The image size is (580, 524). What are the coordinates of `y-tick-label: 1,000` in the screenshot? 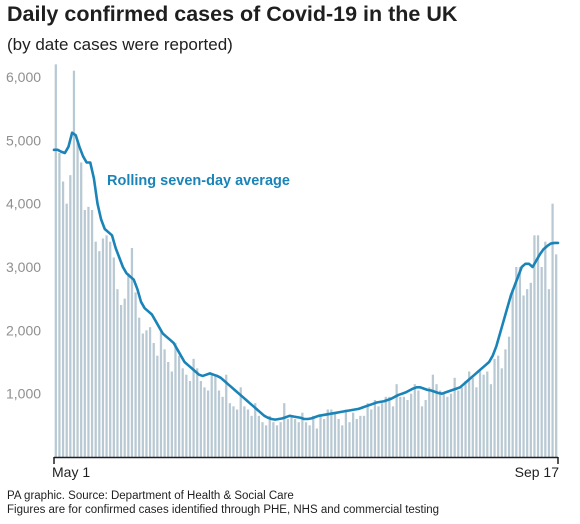 It's located at (23, 394).